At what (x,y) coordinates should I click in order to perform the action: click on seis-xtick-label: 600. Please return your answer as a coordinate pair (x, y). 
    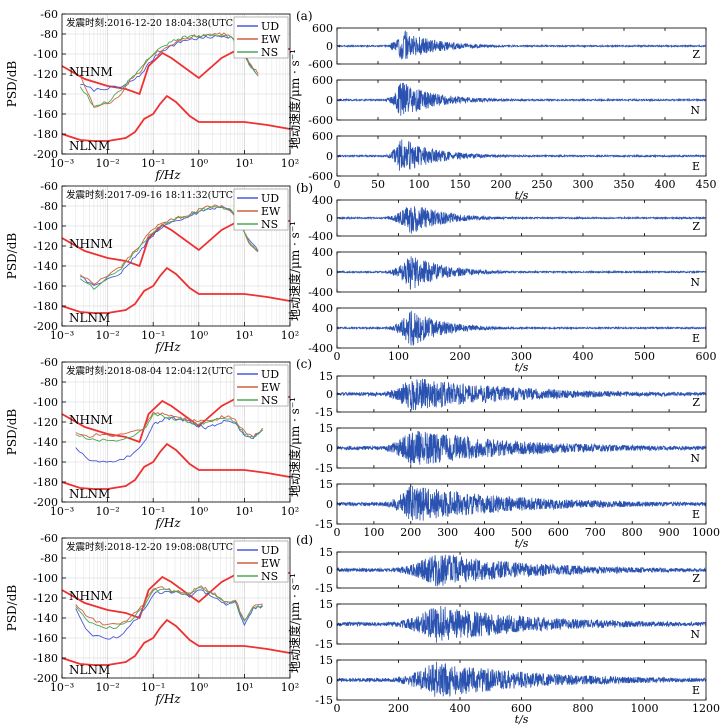
    Looking at the image, I should click on (521, 708).